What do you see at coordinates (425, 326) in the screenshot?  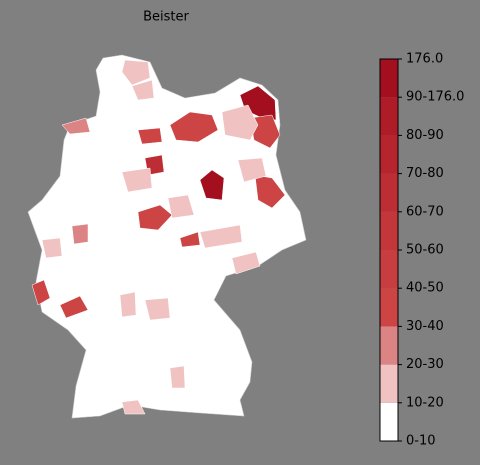 I see `colorbar-label: 30-40` at bounding box center [425, 326].